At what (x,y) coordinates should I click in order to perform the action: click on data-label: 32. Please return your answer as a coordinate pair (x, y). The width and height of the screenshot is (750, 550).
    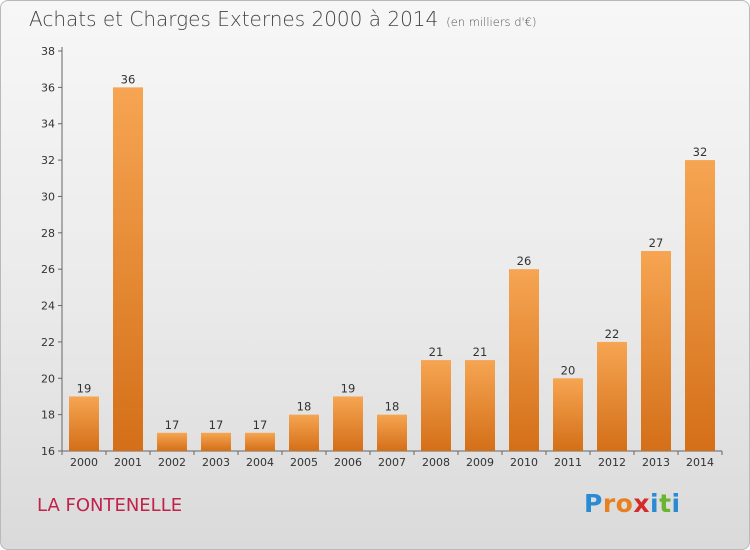
    Looking at the image, I should click on (700, 152).